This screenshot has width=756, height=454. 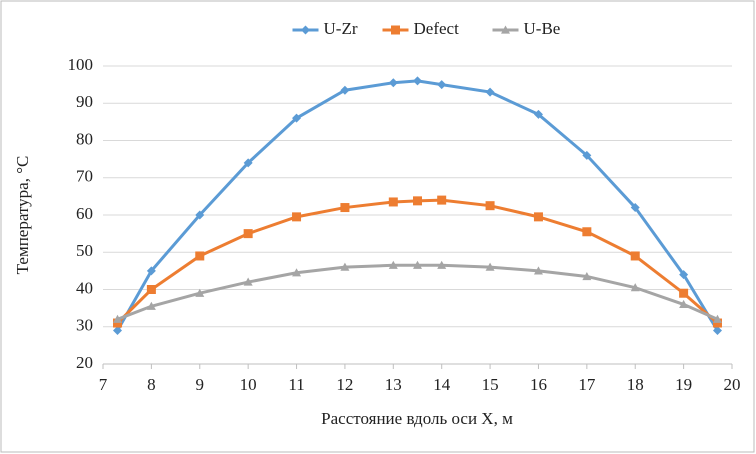 I want to click on y-tick-label: 70, so click(x=84, y=176).